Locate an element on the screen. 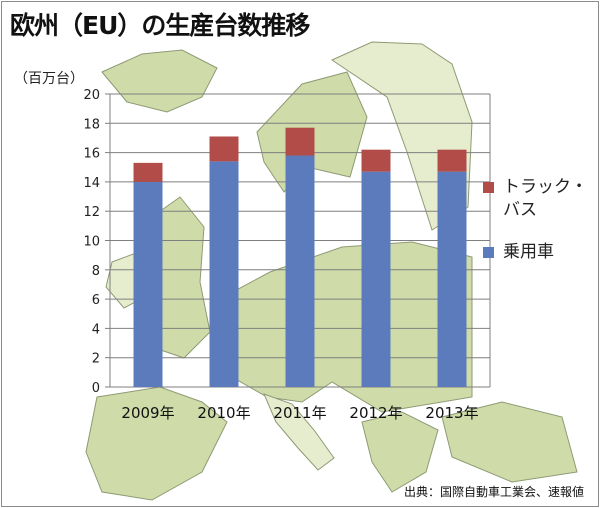  legend-swatch-truck-bus is located at coordinates (488, 187).